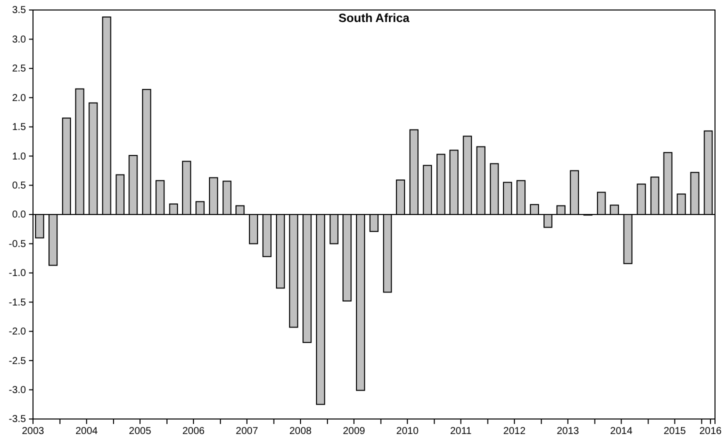 This screenshot has height=444, width=724. What do you see at coordinates (407, 432) in the screenshot?
I see `x-tick-label: 2010` at bounding box center [407, 432].